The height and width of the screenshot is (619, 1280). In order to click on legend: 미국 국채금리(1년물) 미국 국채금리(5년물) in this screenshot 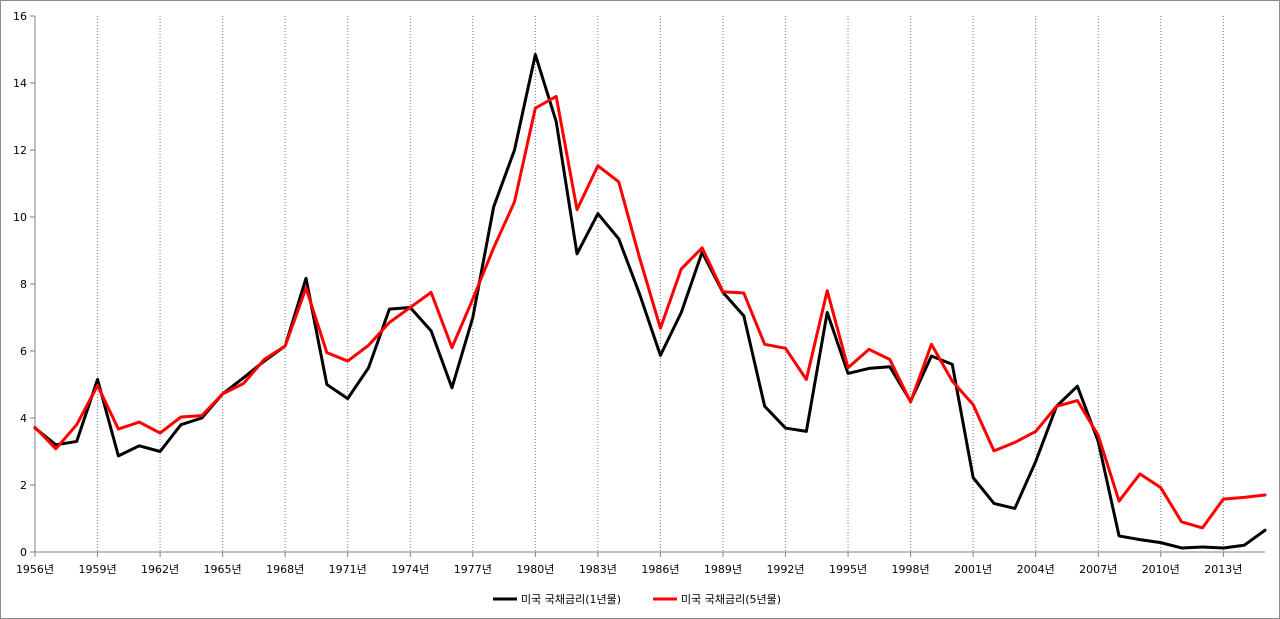, I will do `click(637, 599)`.